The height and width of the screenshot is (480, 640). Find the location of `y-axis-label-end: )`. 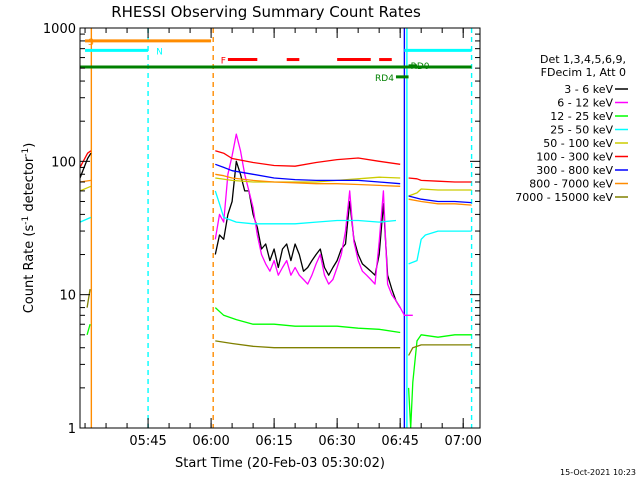

y-axis-label-end: ) is located at coordinates (29, 145).